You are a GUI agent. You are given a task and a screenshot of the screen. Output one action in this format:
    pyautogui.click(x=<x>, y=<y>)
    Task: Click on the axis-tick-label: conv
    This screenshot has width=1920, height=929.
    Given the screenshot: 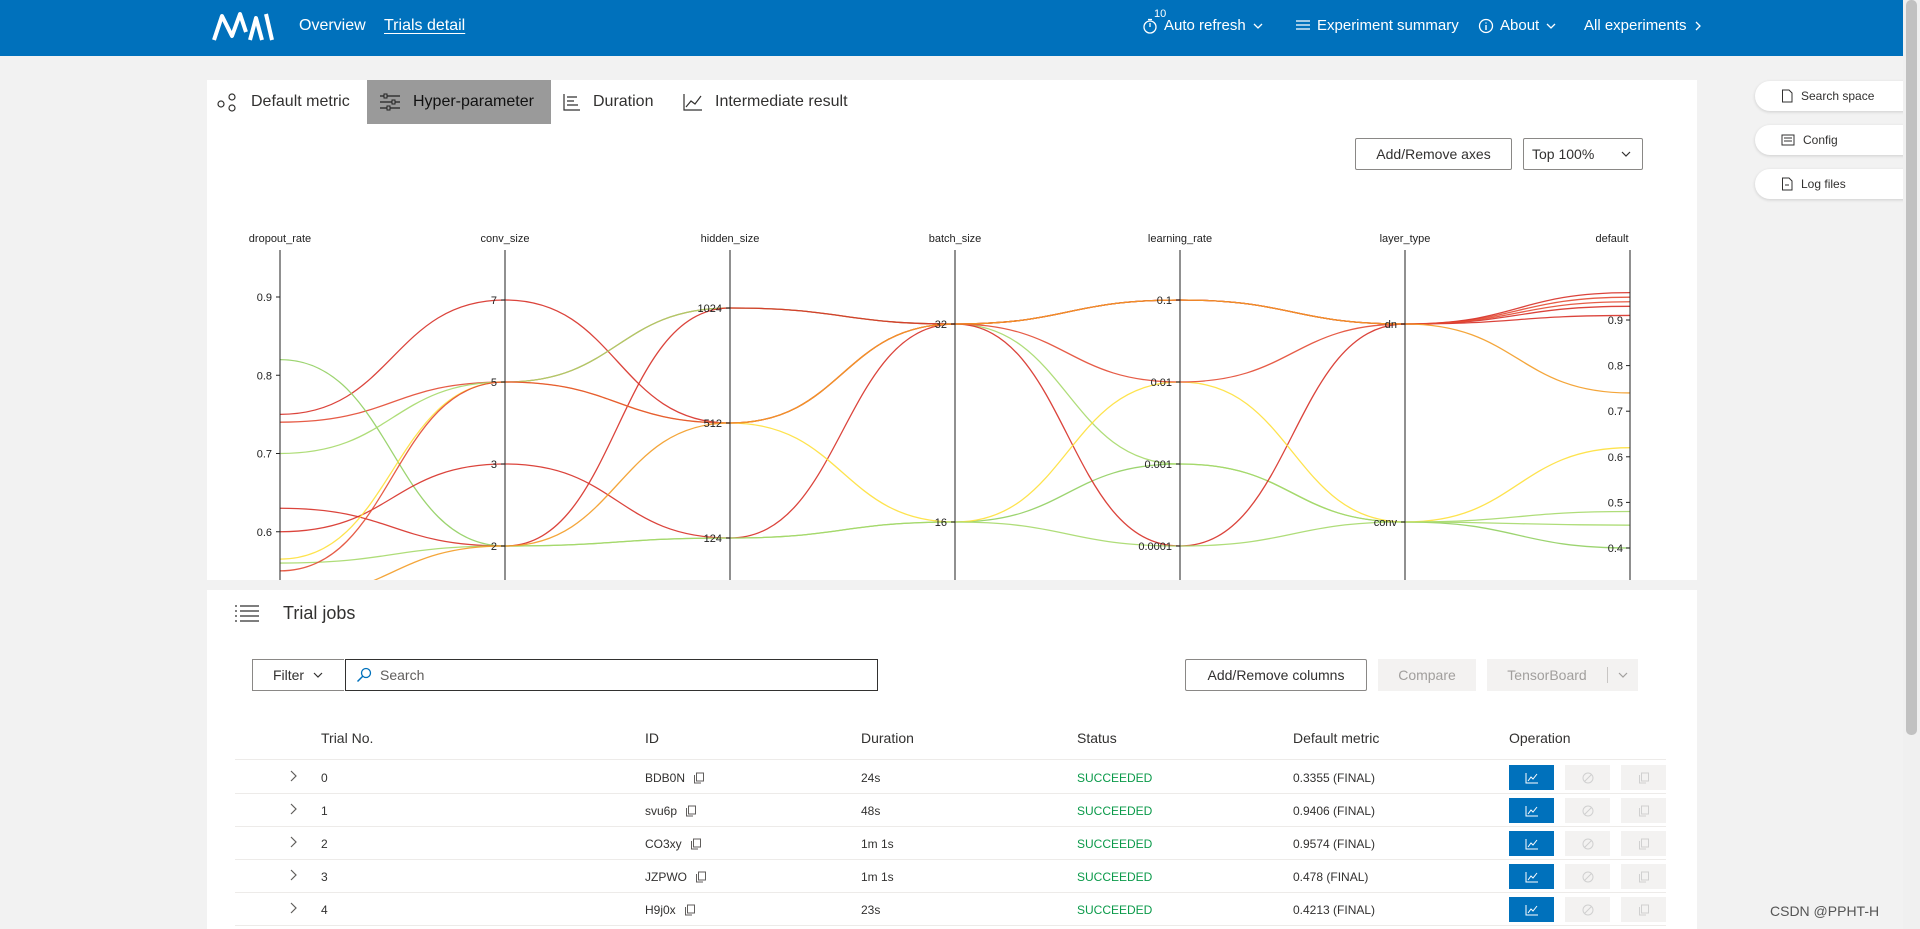 What is the action you would take?
    pyautogui.click(x=1386, y=523)
    